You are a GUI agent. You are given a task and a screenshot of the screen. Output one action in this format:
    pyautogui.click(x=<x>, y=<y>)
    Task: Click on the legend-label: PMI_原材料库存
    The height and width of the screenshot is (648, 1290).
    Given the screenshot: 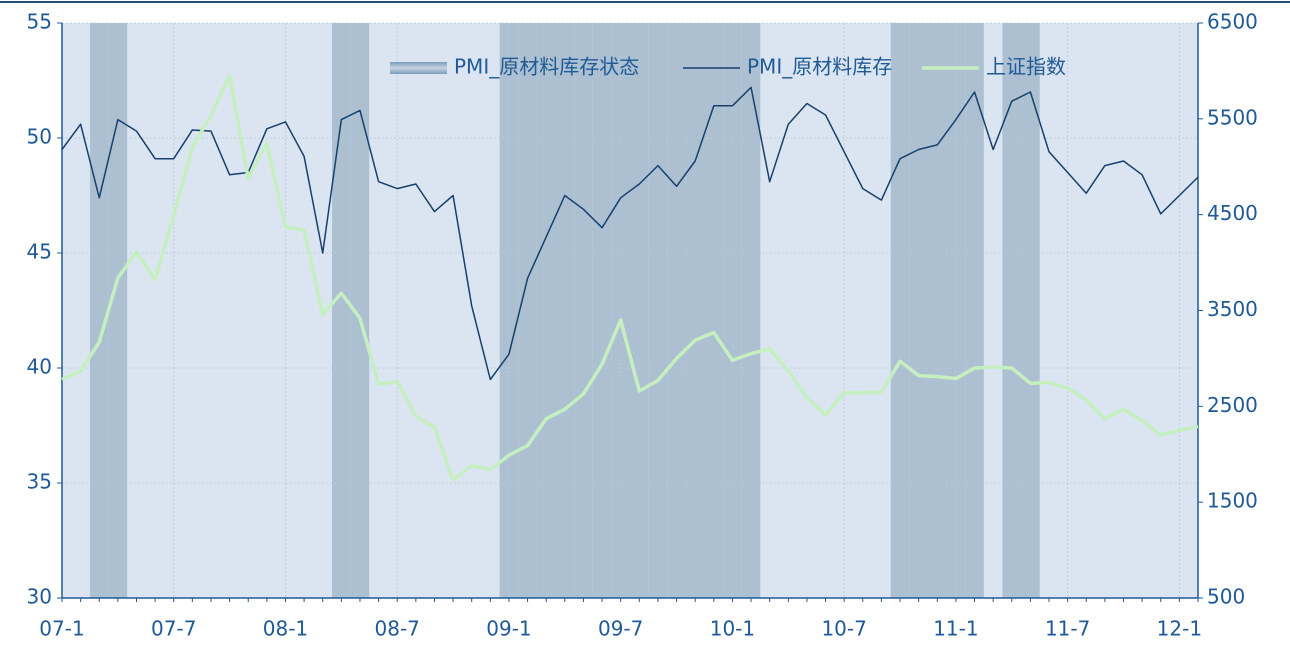 What is the action you would take?
    pyautogui.click(x=819, y=67)
    